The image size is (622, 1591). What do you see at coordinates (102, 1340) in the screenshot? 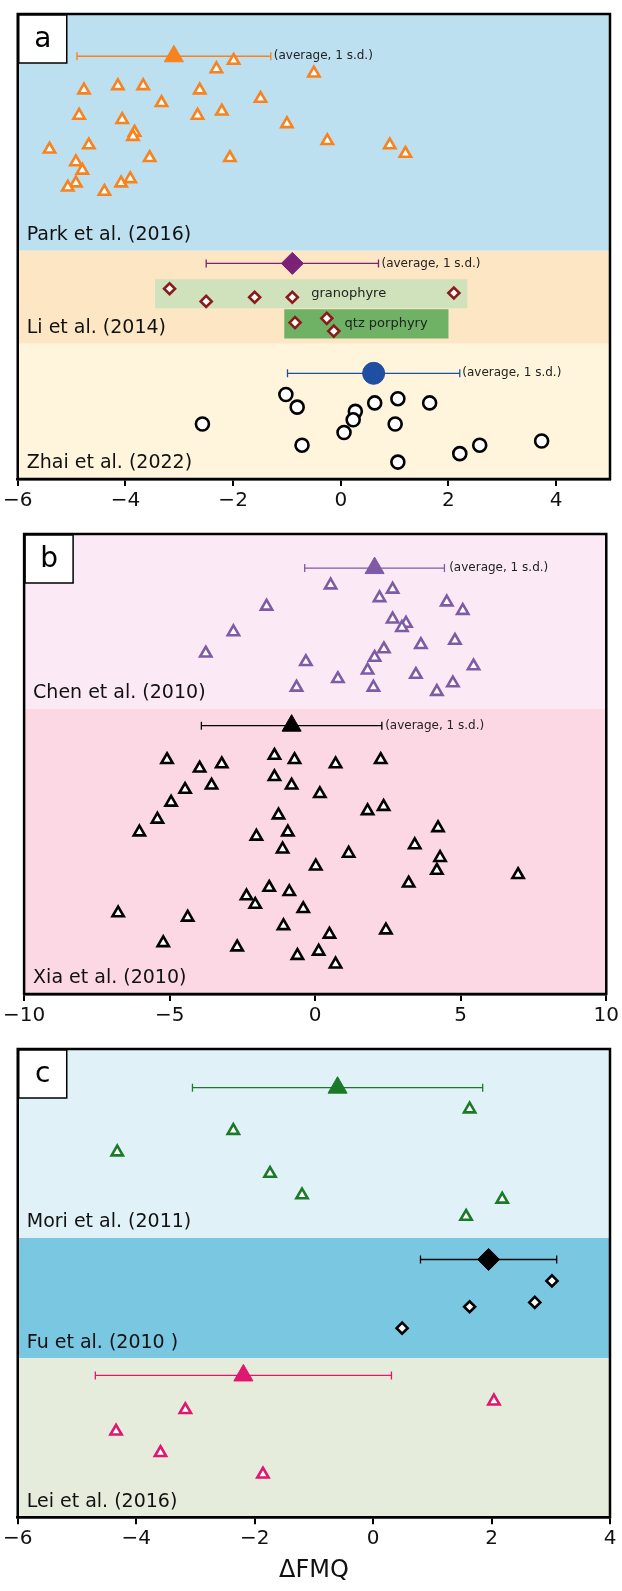
I see `band-label: Fu et al. (2010 )` at bounding box center [102, 1340].